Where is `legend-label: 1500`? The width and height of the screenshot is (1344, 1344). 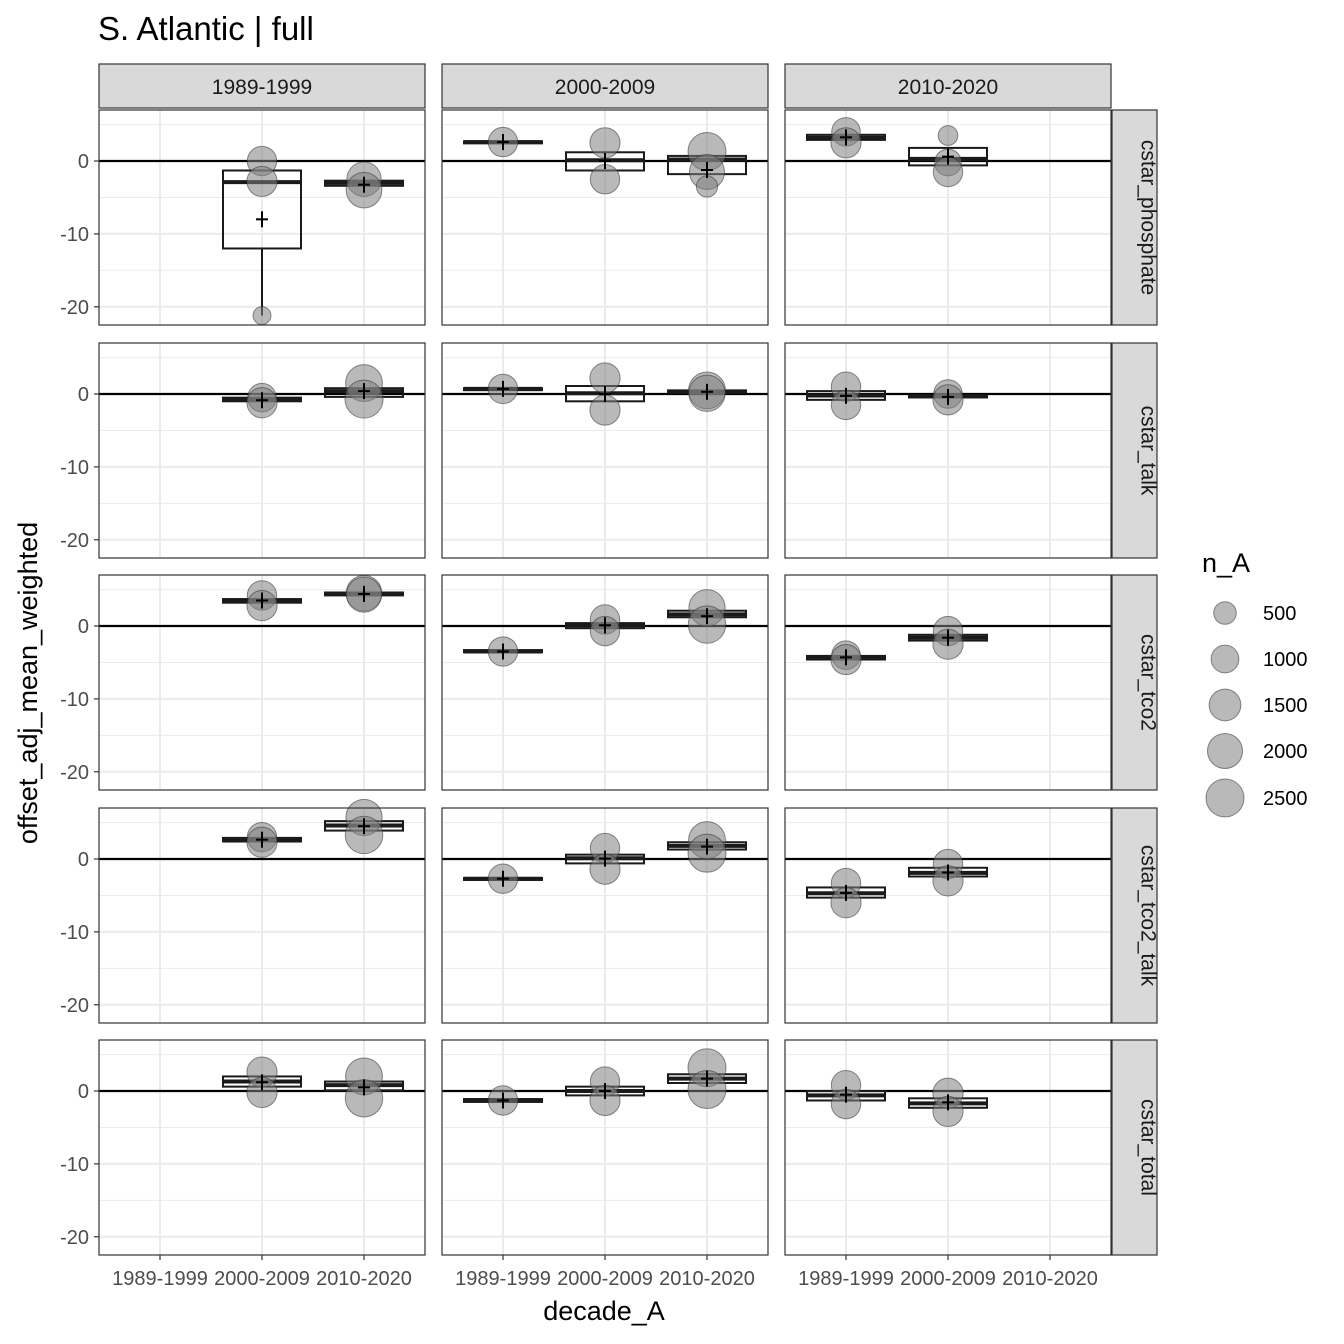 legend-label: 1500 is located at coordinates (1285, 706).